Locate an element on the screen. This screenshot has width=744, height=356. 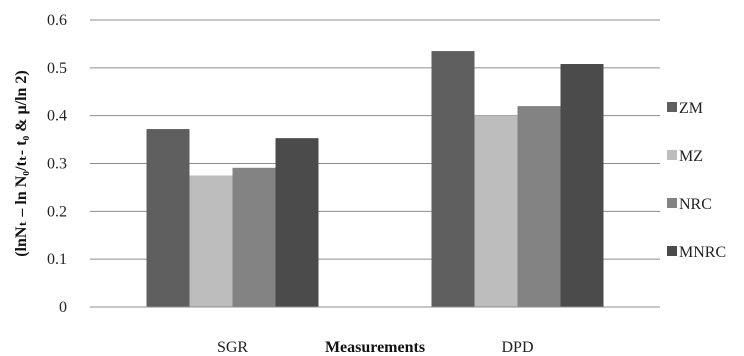
y-tick-label: 0.3 is located at coordinates (57, 164).